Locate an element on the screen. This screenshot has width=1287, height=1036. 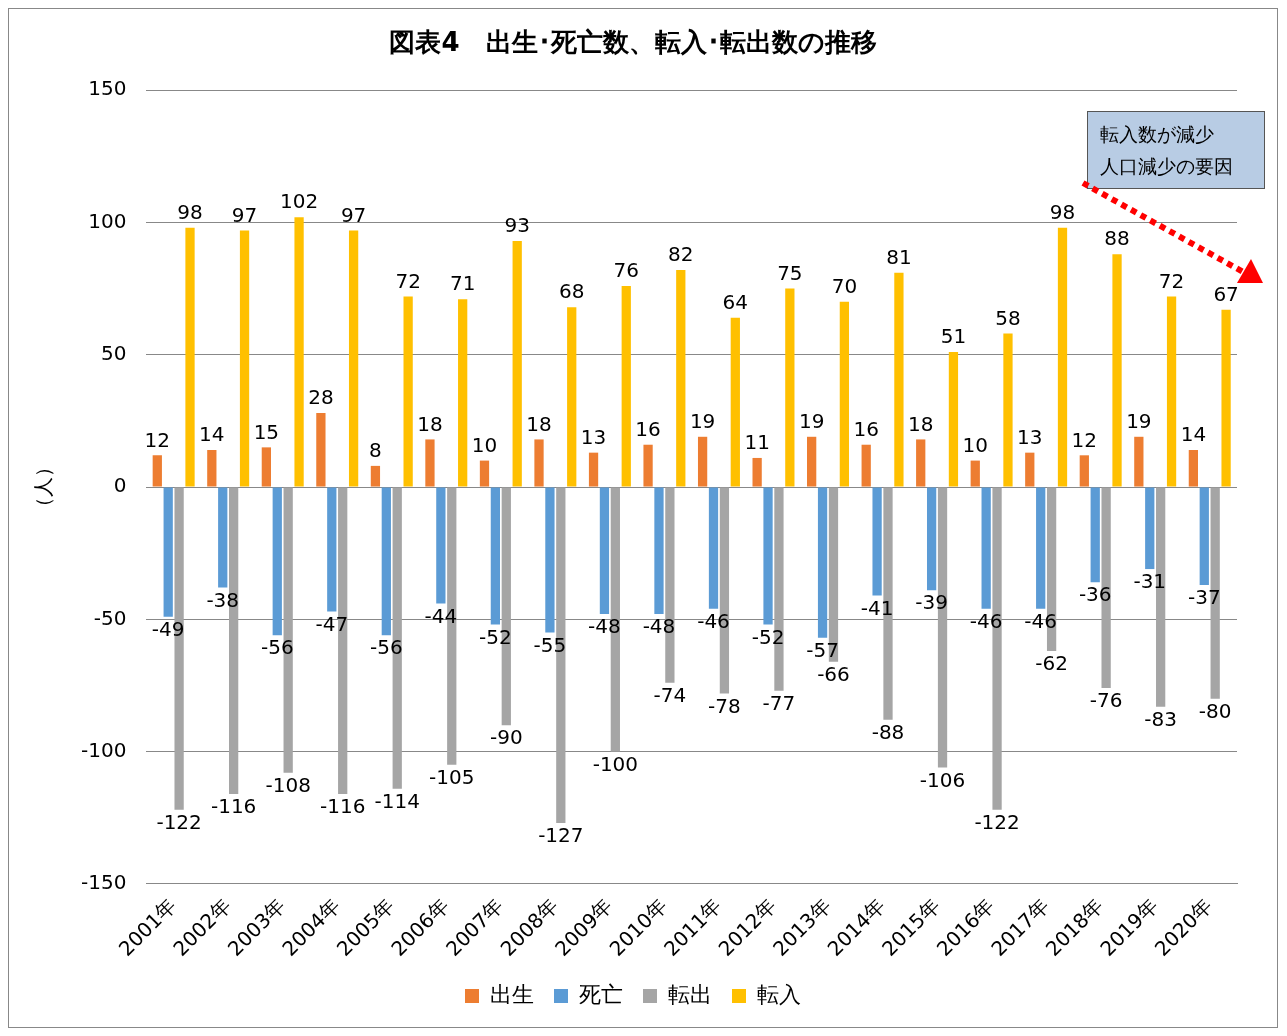
data-label: -74 is located at coordinates (670, 695).